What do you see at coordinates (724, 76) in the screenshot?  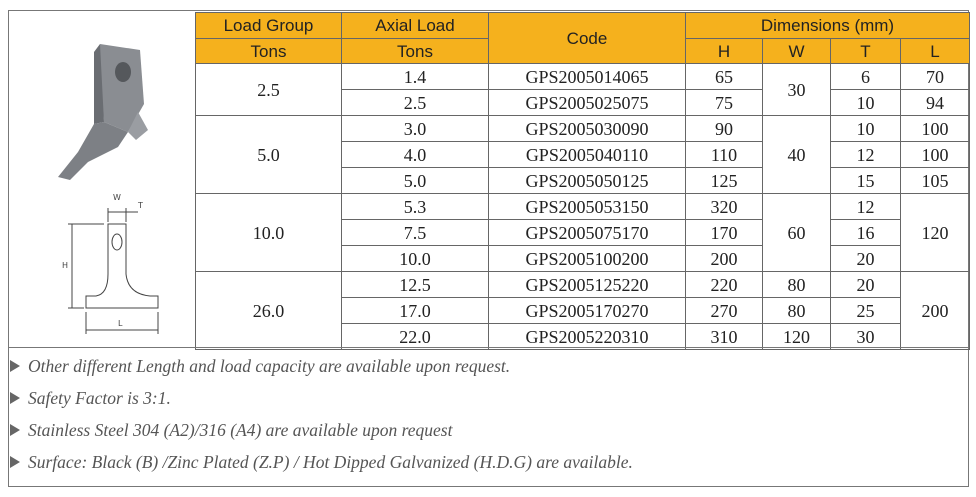 I see `data-cell: 65` at bounding box center [724, 76].